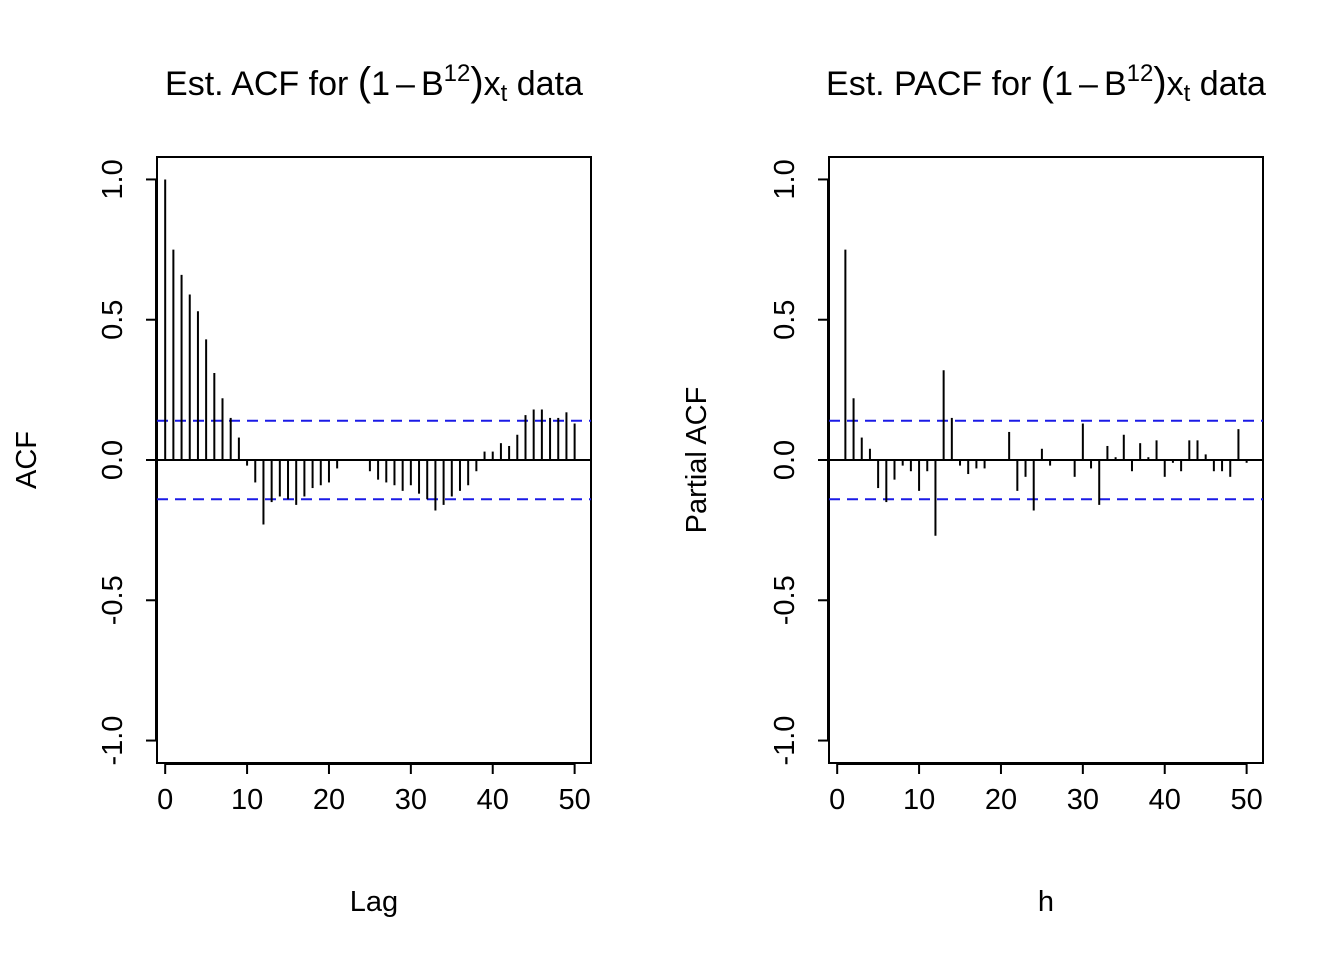 The height and width of the screenshot is (960, 1344). What do you see at coordinates (1063, 84) in the screenshot?
I see `pacf-title-one: 1` at bounding box center [1063, 84].